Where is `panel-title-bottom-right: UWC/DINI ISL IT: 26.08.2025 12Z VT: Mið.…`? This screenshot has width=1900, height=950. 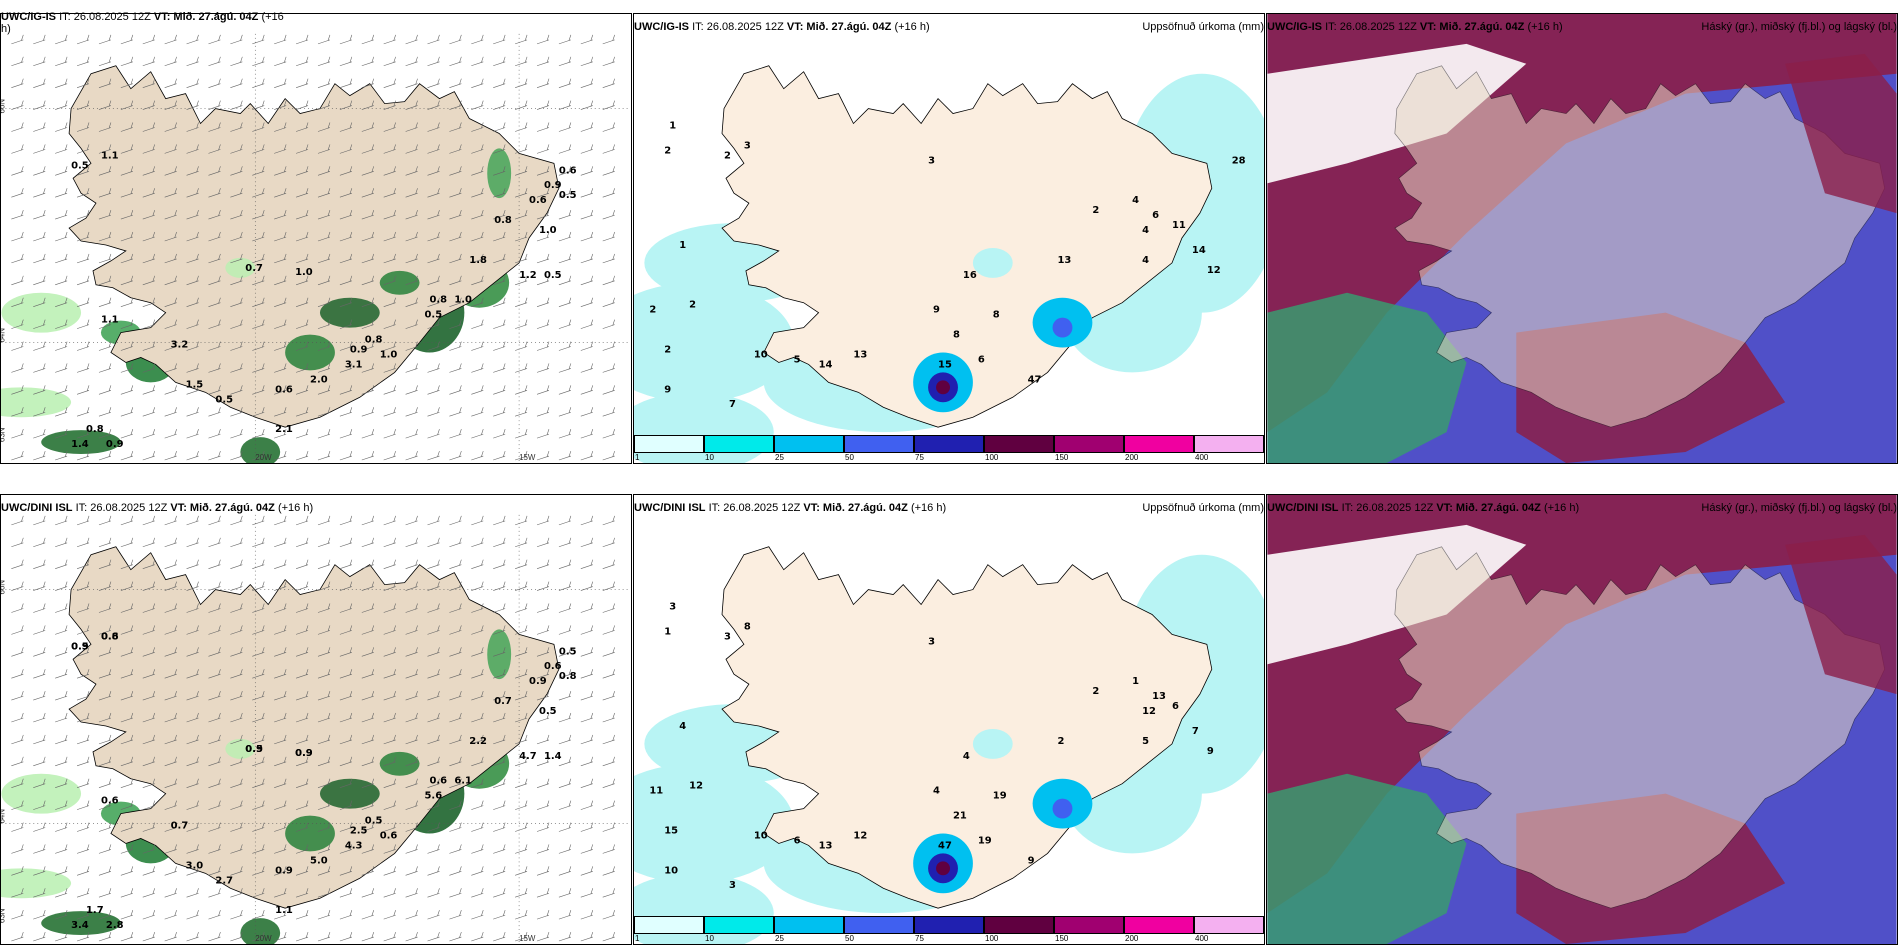
panel-title-bottom-right: UWC/DINI ISL IT: 26.08.2025 12Z VT: Mið.… is located at coordinates (1423, 508).